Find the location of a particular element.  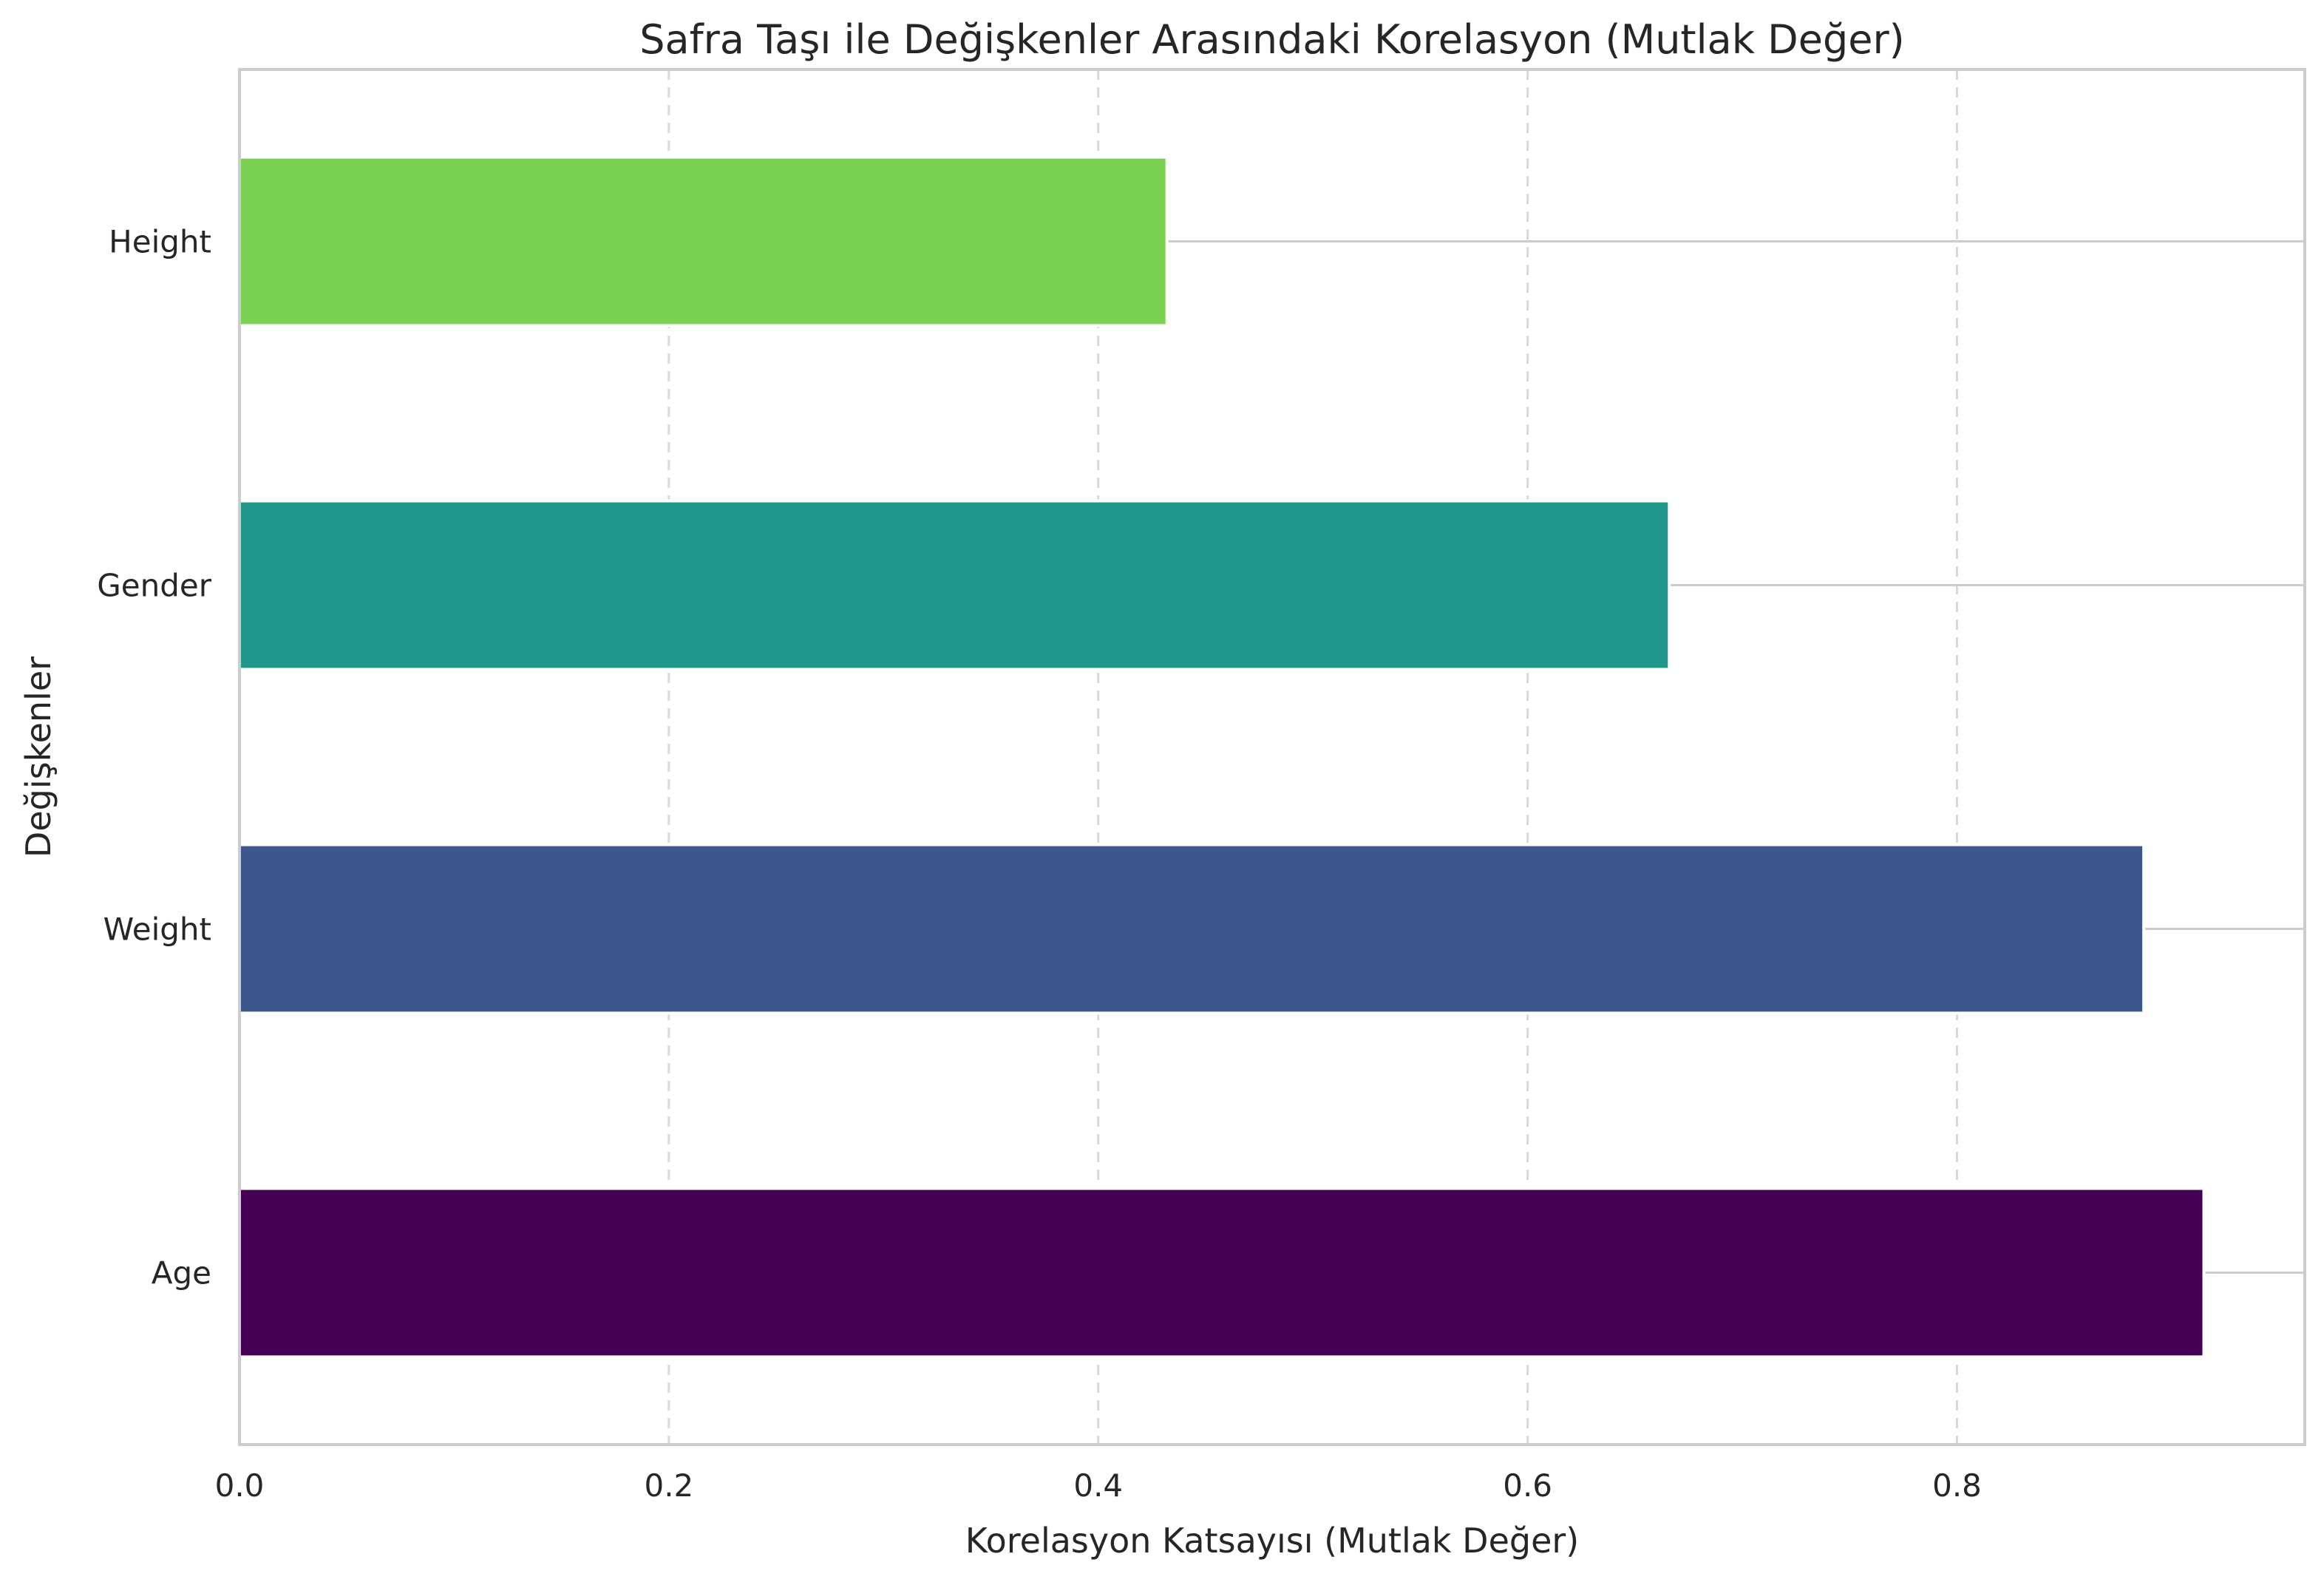

bar-gender is located at coordinates (955, 585).